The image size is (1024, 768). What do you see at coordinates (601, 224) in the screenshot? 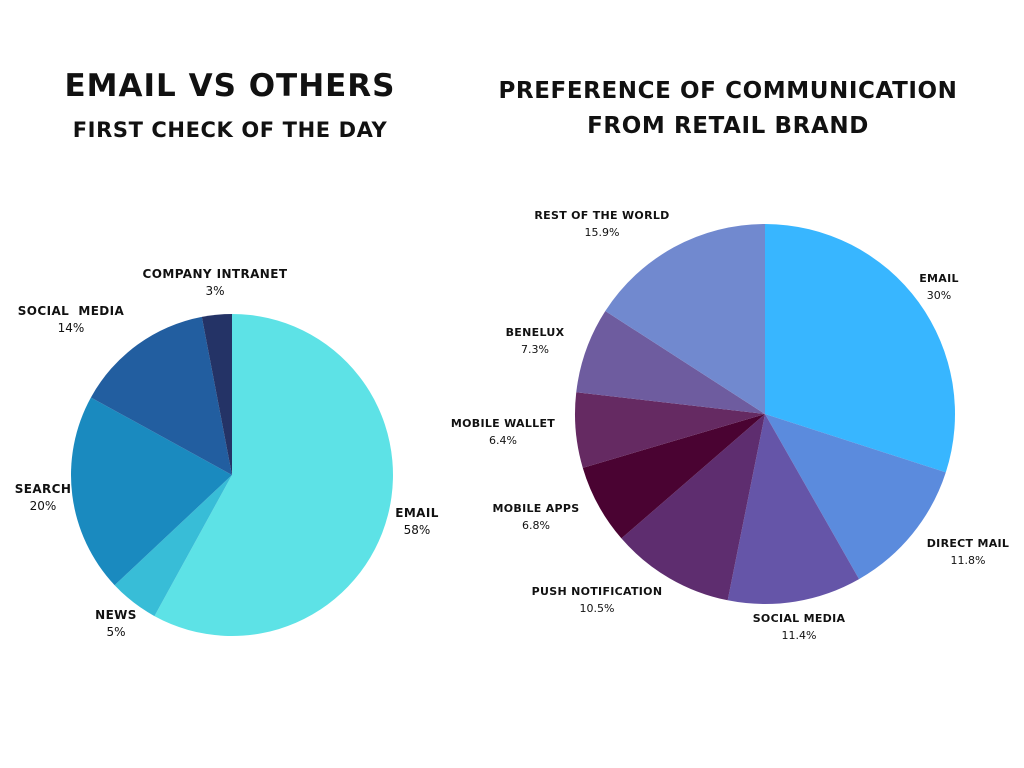
I see `slice-label-rest-of-the-world: REST OF THE WORLD 15.9%` at bounding box center [601, 224].